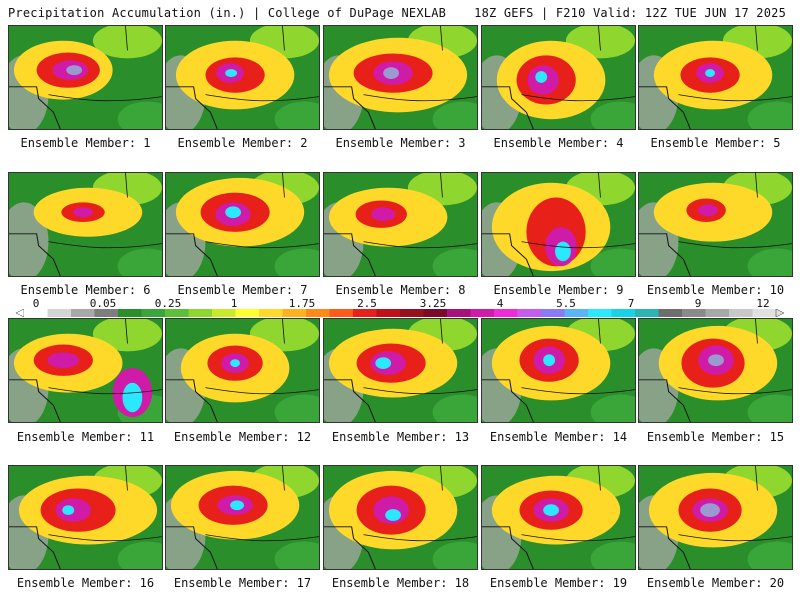  Describe the element at coordinates (242, 143) in the screenshot. I see `ensemble-member-label: Ensemble Member: 2` at that location.